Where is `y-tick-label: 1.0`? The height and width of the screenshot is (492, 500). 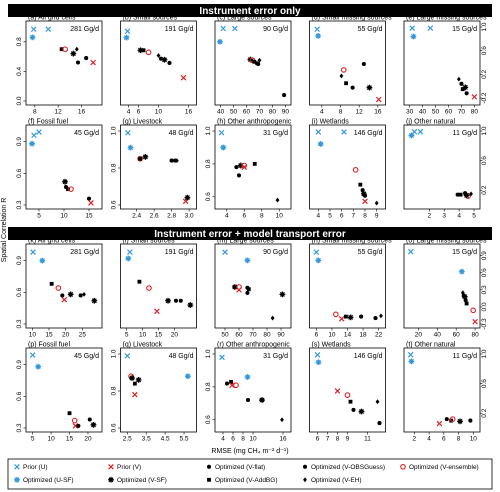 y-tick-label: 1.0 is located at coordinates (484, 353).